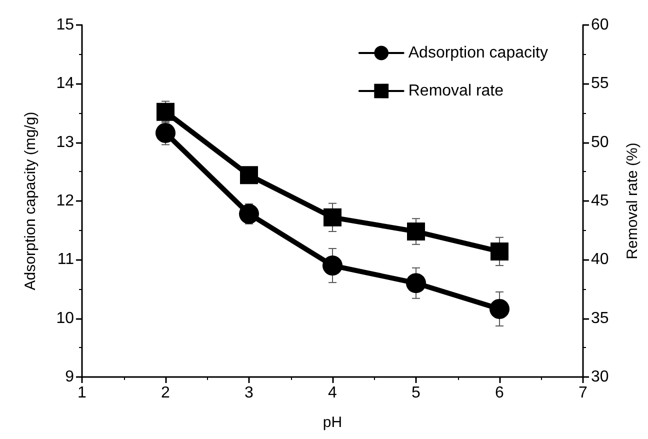  Describe the element at coordinates (600, 318) in the screenshot. I see `y2-tick-label: 35` at that location.